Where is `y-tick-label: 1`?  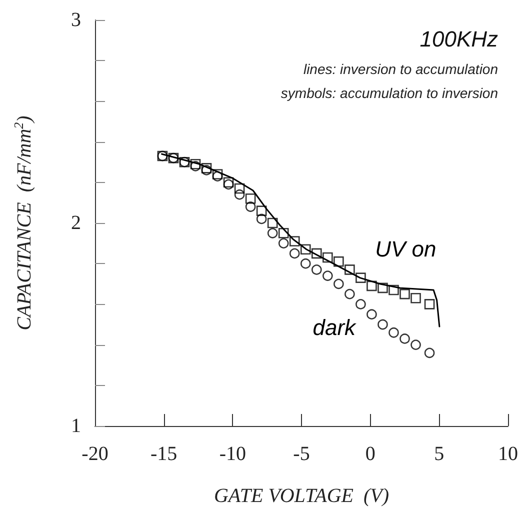 y-tick-label: 1 is located at coordinates (76, 426).